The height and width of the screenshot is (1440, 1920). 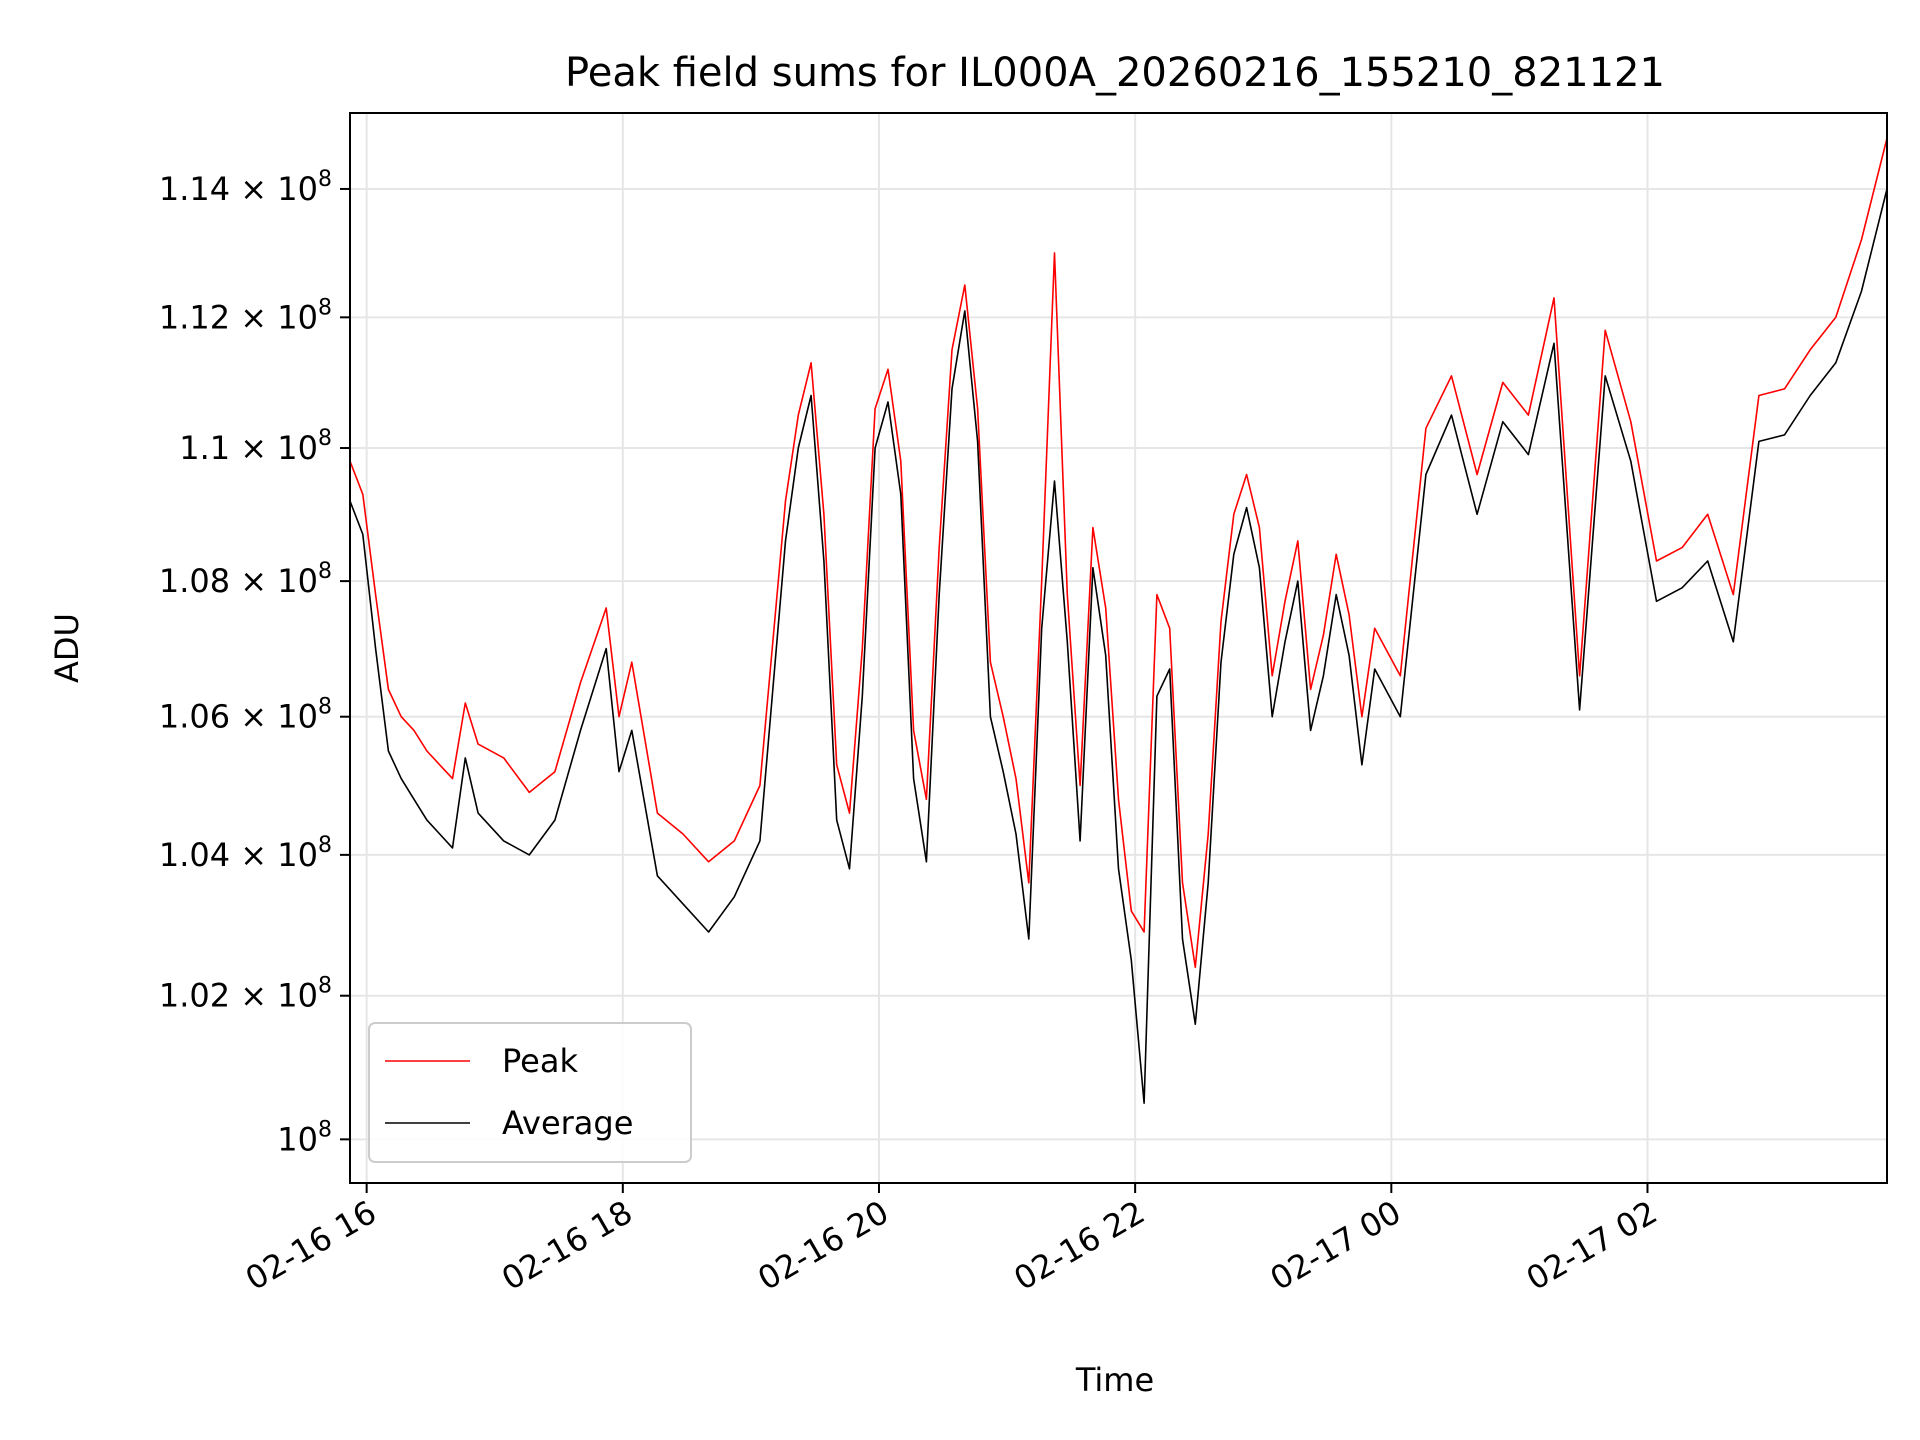 What do you see at coordinates (297, 1139) in the screenshot?
I see `y-tick-label-base: 10` at bounding box center [297, 1139].